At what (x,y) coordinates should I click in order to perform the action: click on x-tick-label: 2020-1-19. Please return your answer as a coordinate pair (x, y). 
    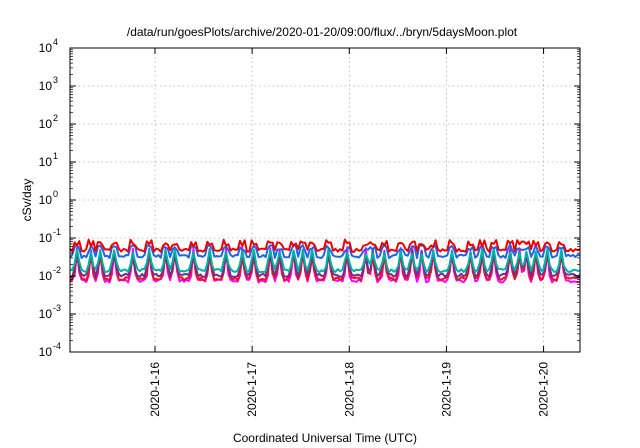
    Looking at the image, I should click on (446, 389).